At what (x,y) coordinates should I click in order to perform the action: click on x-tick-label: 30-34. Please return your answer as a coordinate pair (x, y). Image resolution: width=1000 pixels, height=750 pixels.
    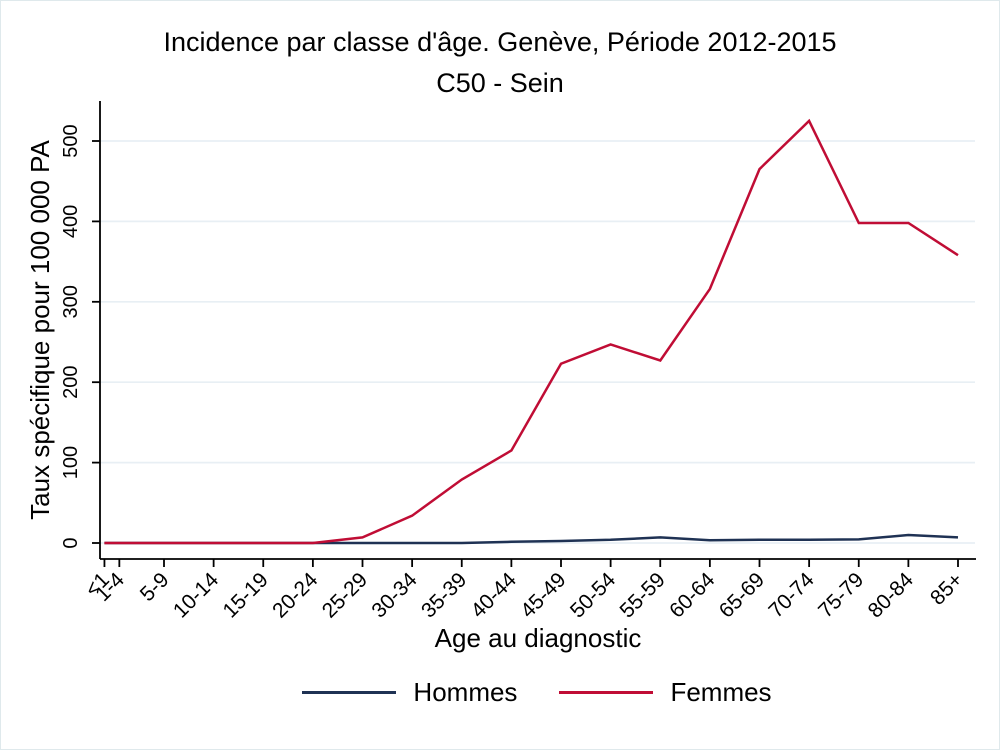
    Looking at the image, I should click on (394, 595).